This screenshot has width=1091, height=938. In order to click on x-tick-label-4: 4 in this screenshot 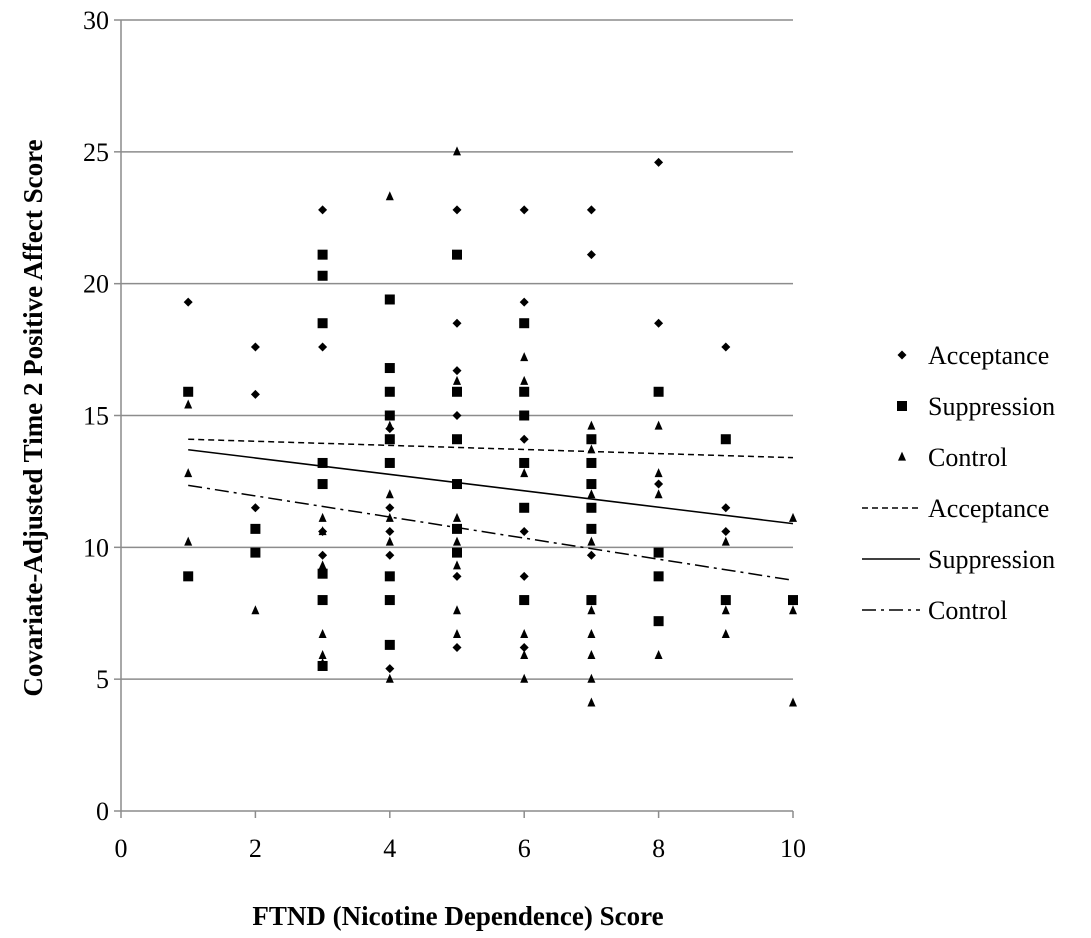, I will do `click(389, 848)`.